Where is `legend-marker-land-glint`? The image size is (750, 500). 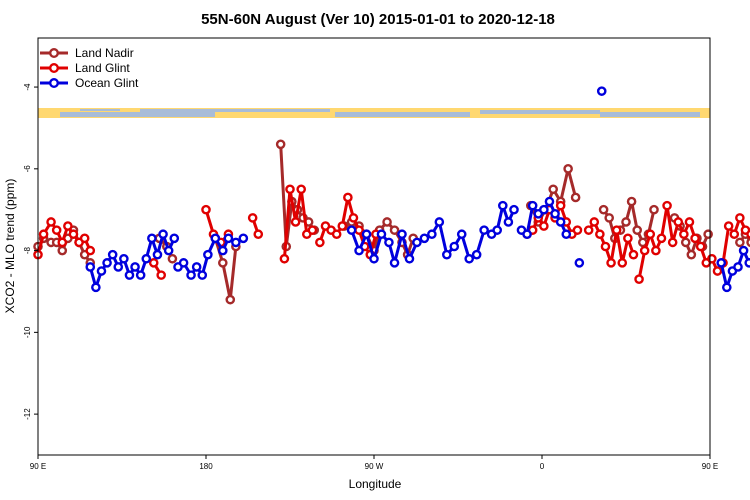 legend-marker-land-glint is located at coordinates (54, 67).